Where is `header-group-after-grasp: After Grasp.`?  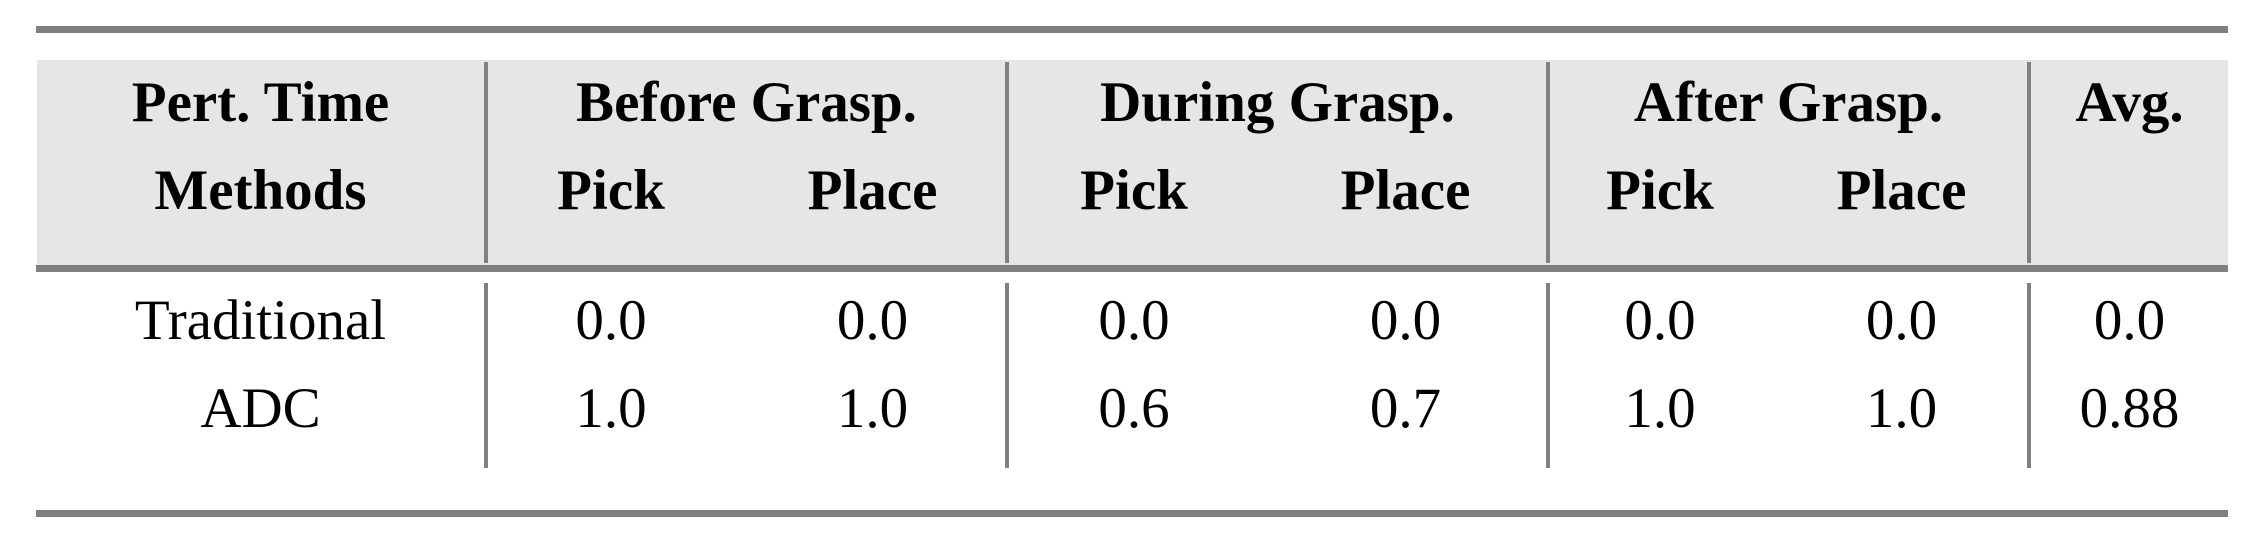
header-group-after-grasp: After Grasp. is located at coordinates (1788, 102).